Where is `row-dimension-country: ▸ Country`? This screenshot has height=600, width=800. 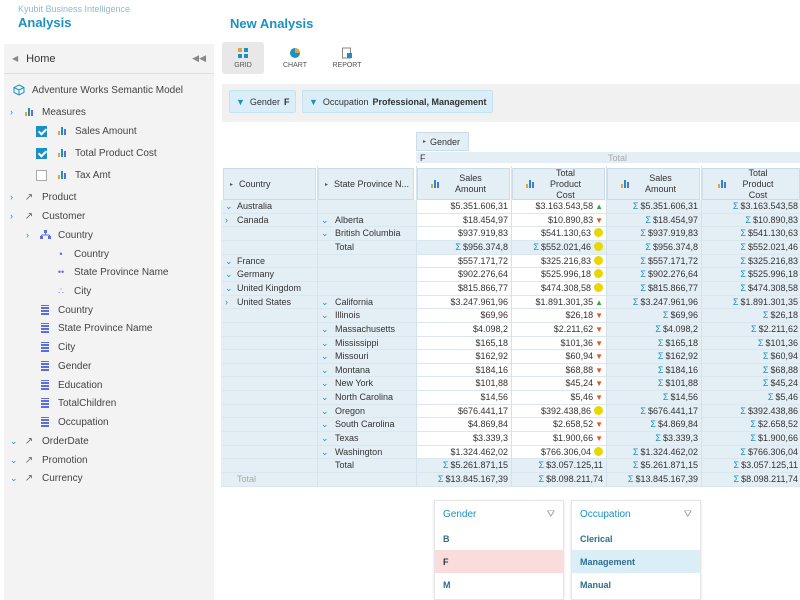 row-dimension-country: ▸ Country is located at coordinates (269, 184).